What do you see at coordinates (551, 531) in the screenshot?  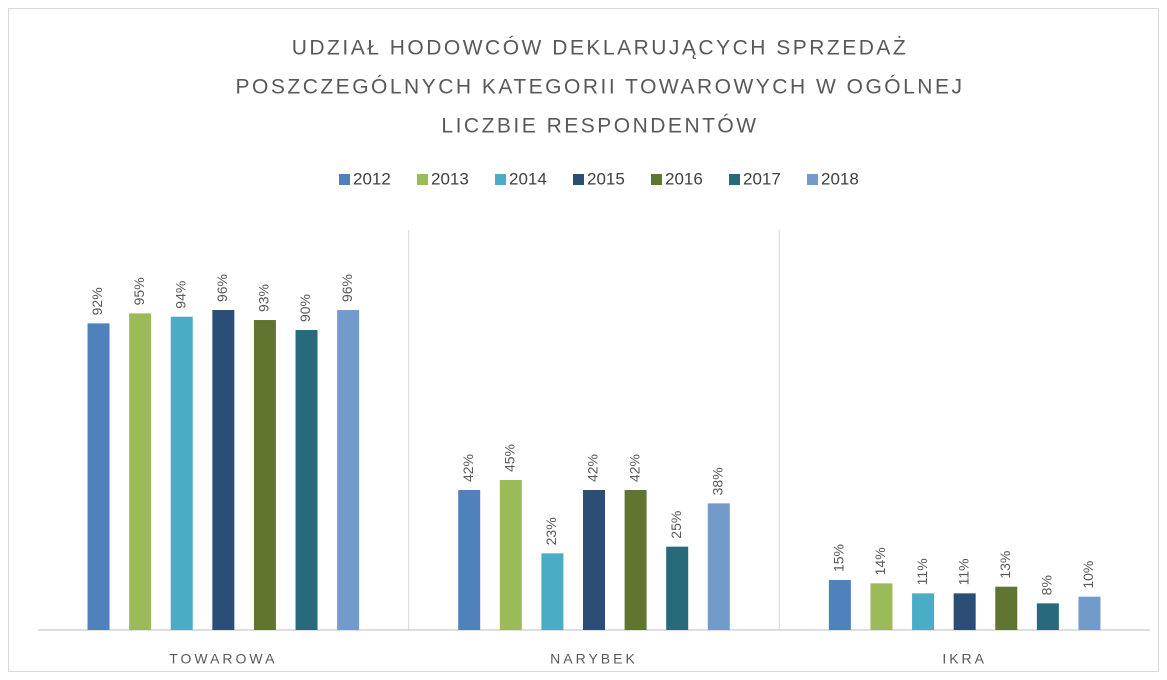 I see `data-label: 23%` at bounding box center [551, 531].